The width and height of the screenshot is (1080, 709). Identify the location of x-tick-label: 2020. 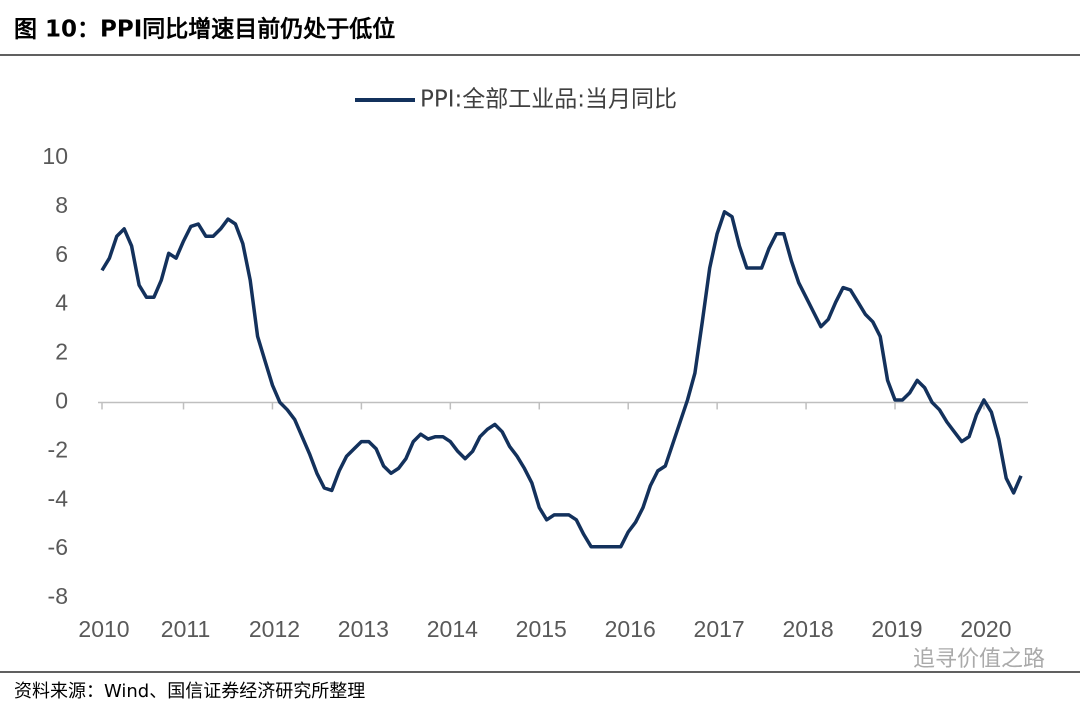
(985, 629).